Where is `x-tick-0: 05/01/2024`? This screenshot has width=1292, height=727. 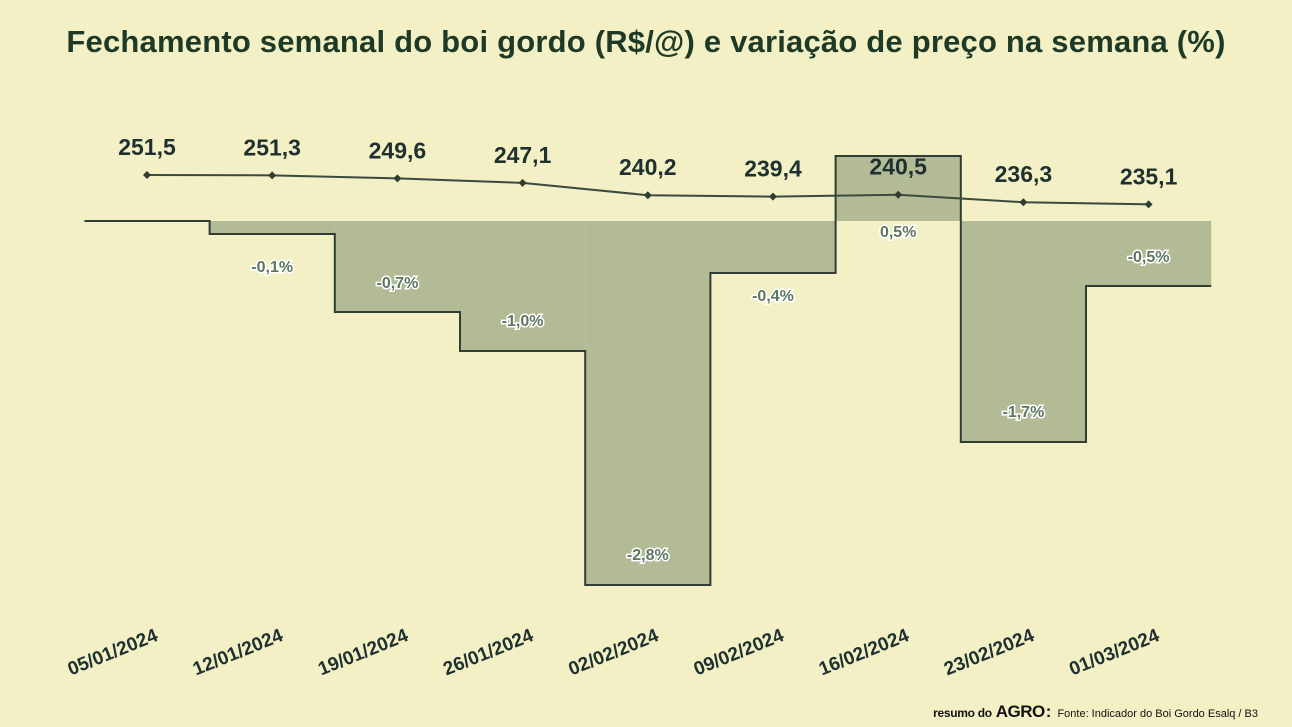 x-tick-0: 05/01/2024 is located at coordinates (113, 652).